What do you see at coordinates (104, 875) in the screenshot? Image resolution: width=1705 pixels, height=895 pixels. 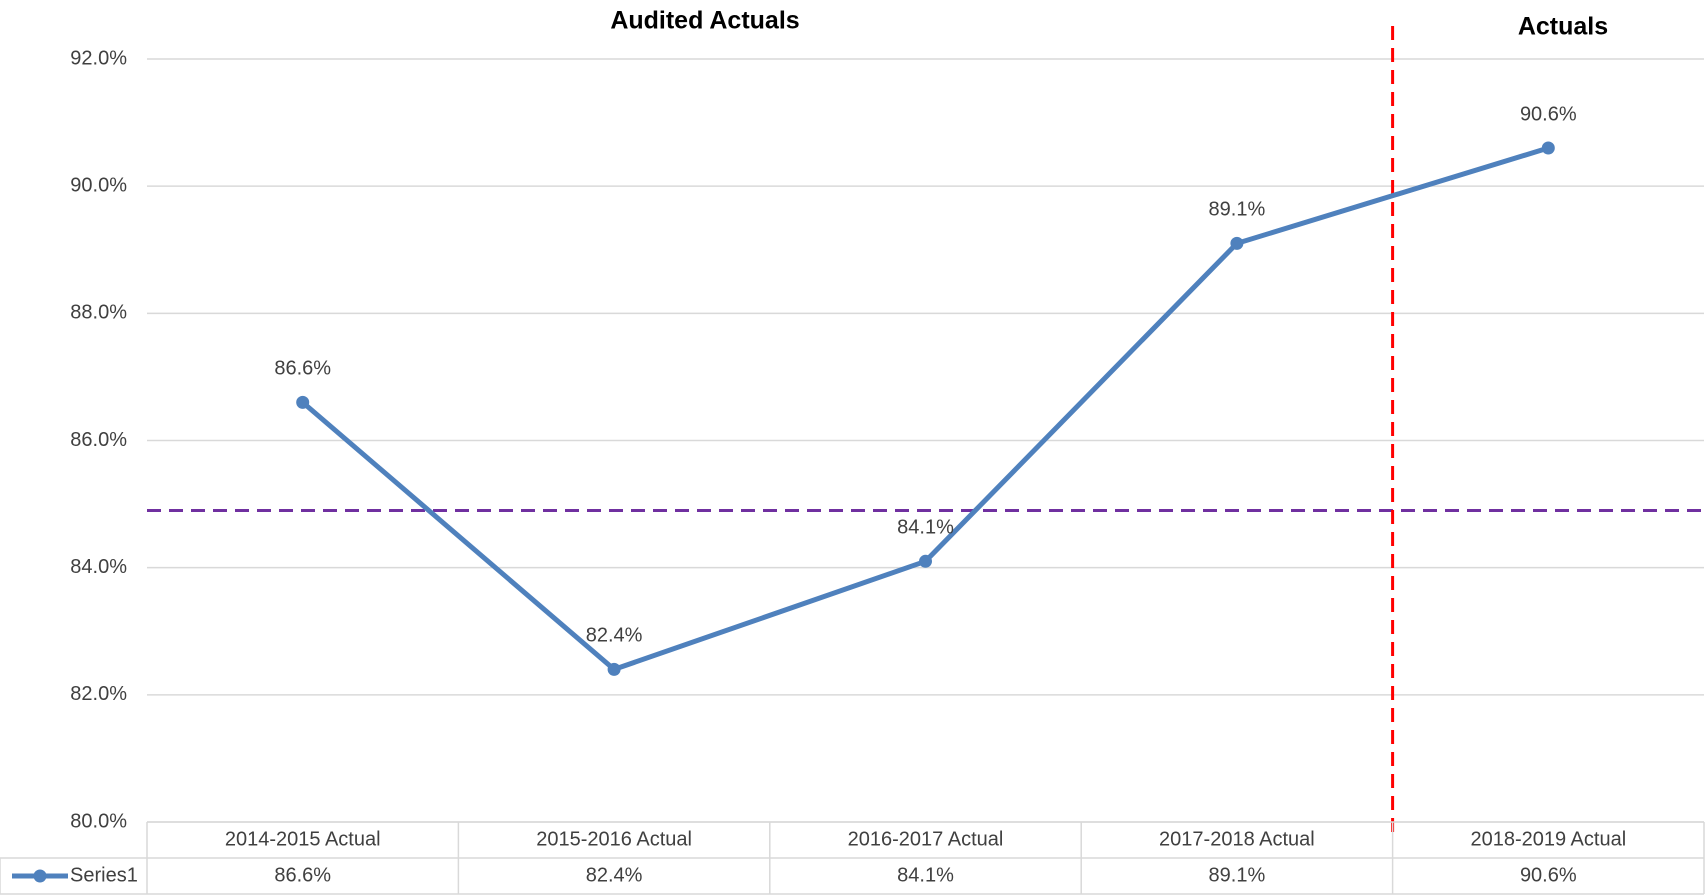 I see `legend-label: Series1` at bounding box center [104, 875].